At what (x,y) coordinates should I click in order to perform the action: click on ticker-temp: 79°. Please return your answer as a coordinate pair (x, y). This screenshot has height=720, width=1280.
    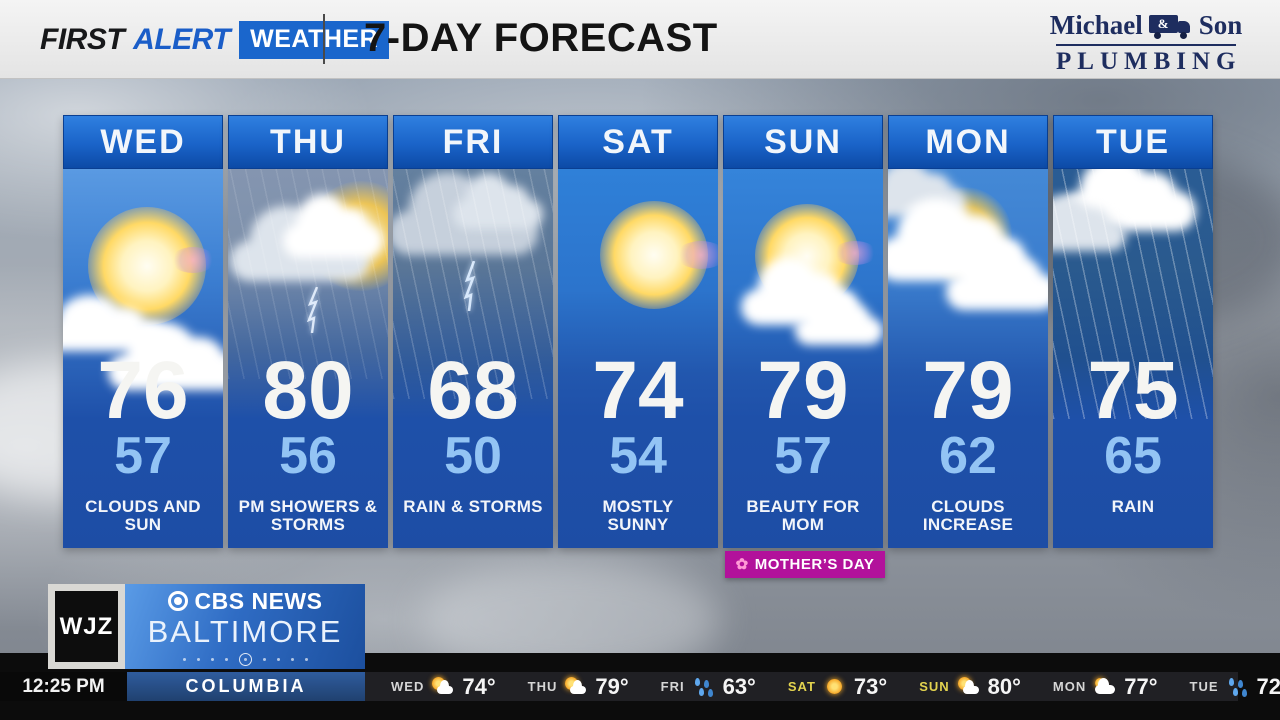
    Looking at the image, I should click on (612, 686).